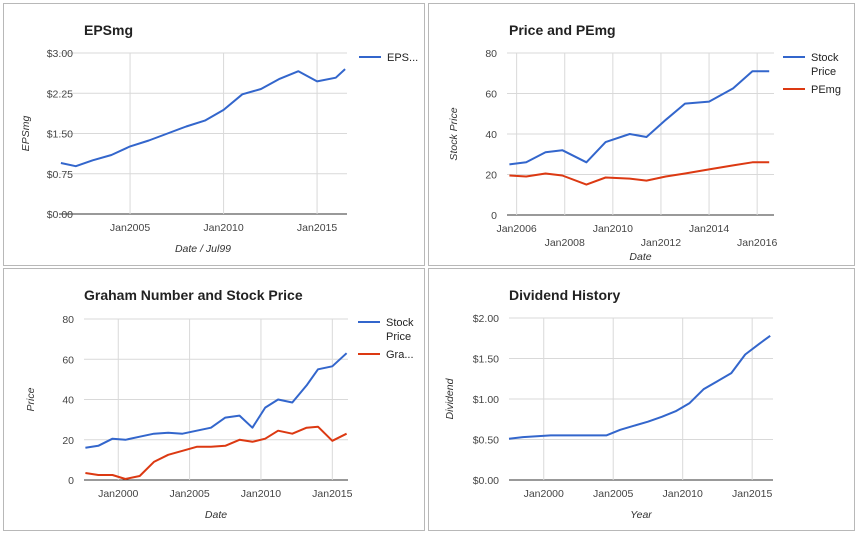 This screenshot has height=534, width=857. Describe the element at coordinates (565, 243) in the screenshot. I see `x-tick-label: Jan2008` at that location.